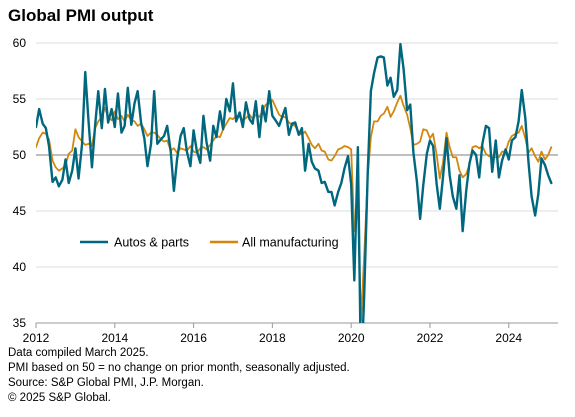 This screenshot has height=417, width=575. What do you see at coordinates (20, 267) in the screenshot?
I see `y-tick-label: 40` at bounding box center [20, 267].